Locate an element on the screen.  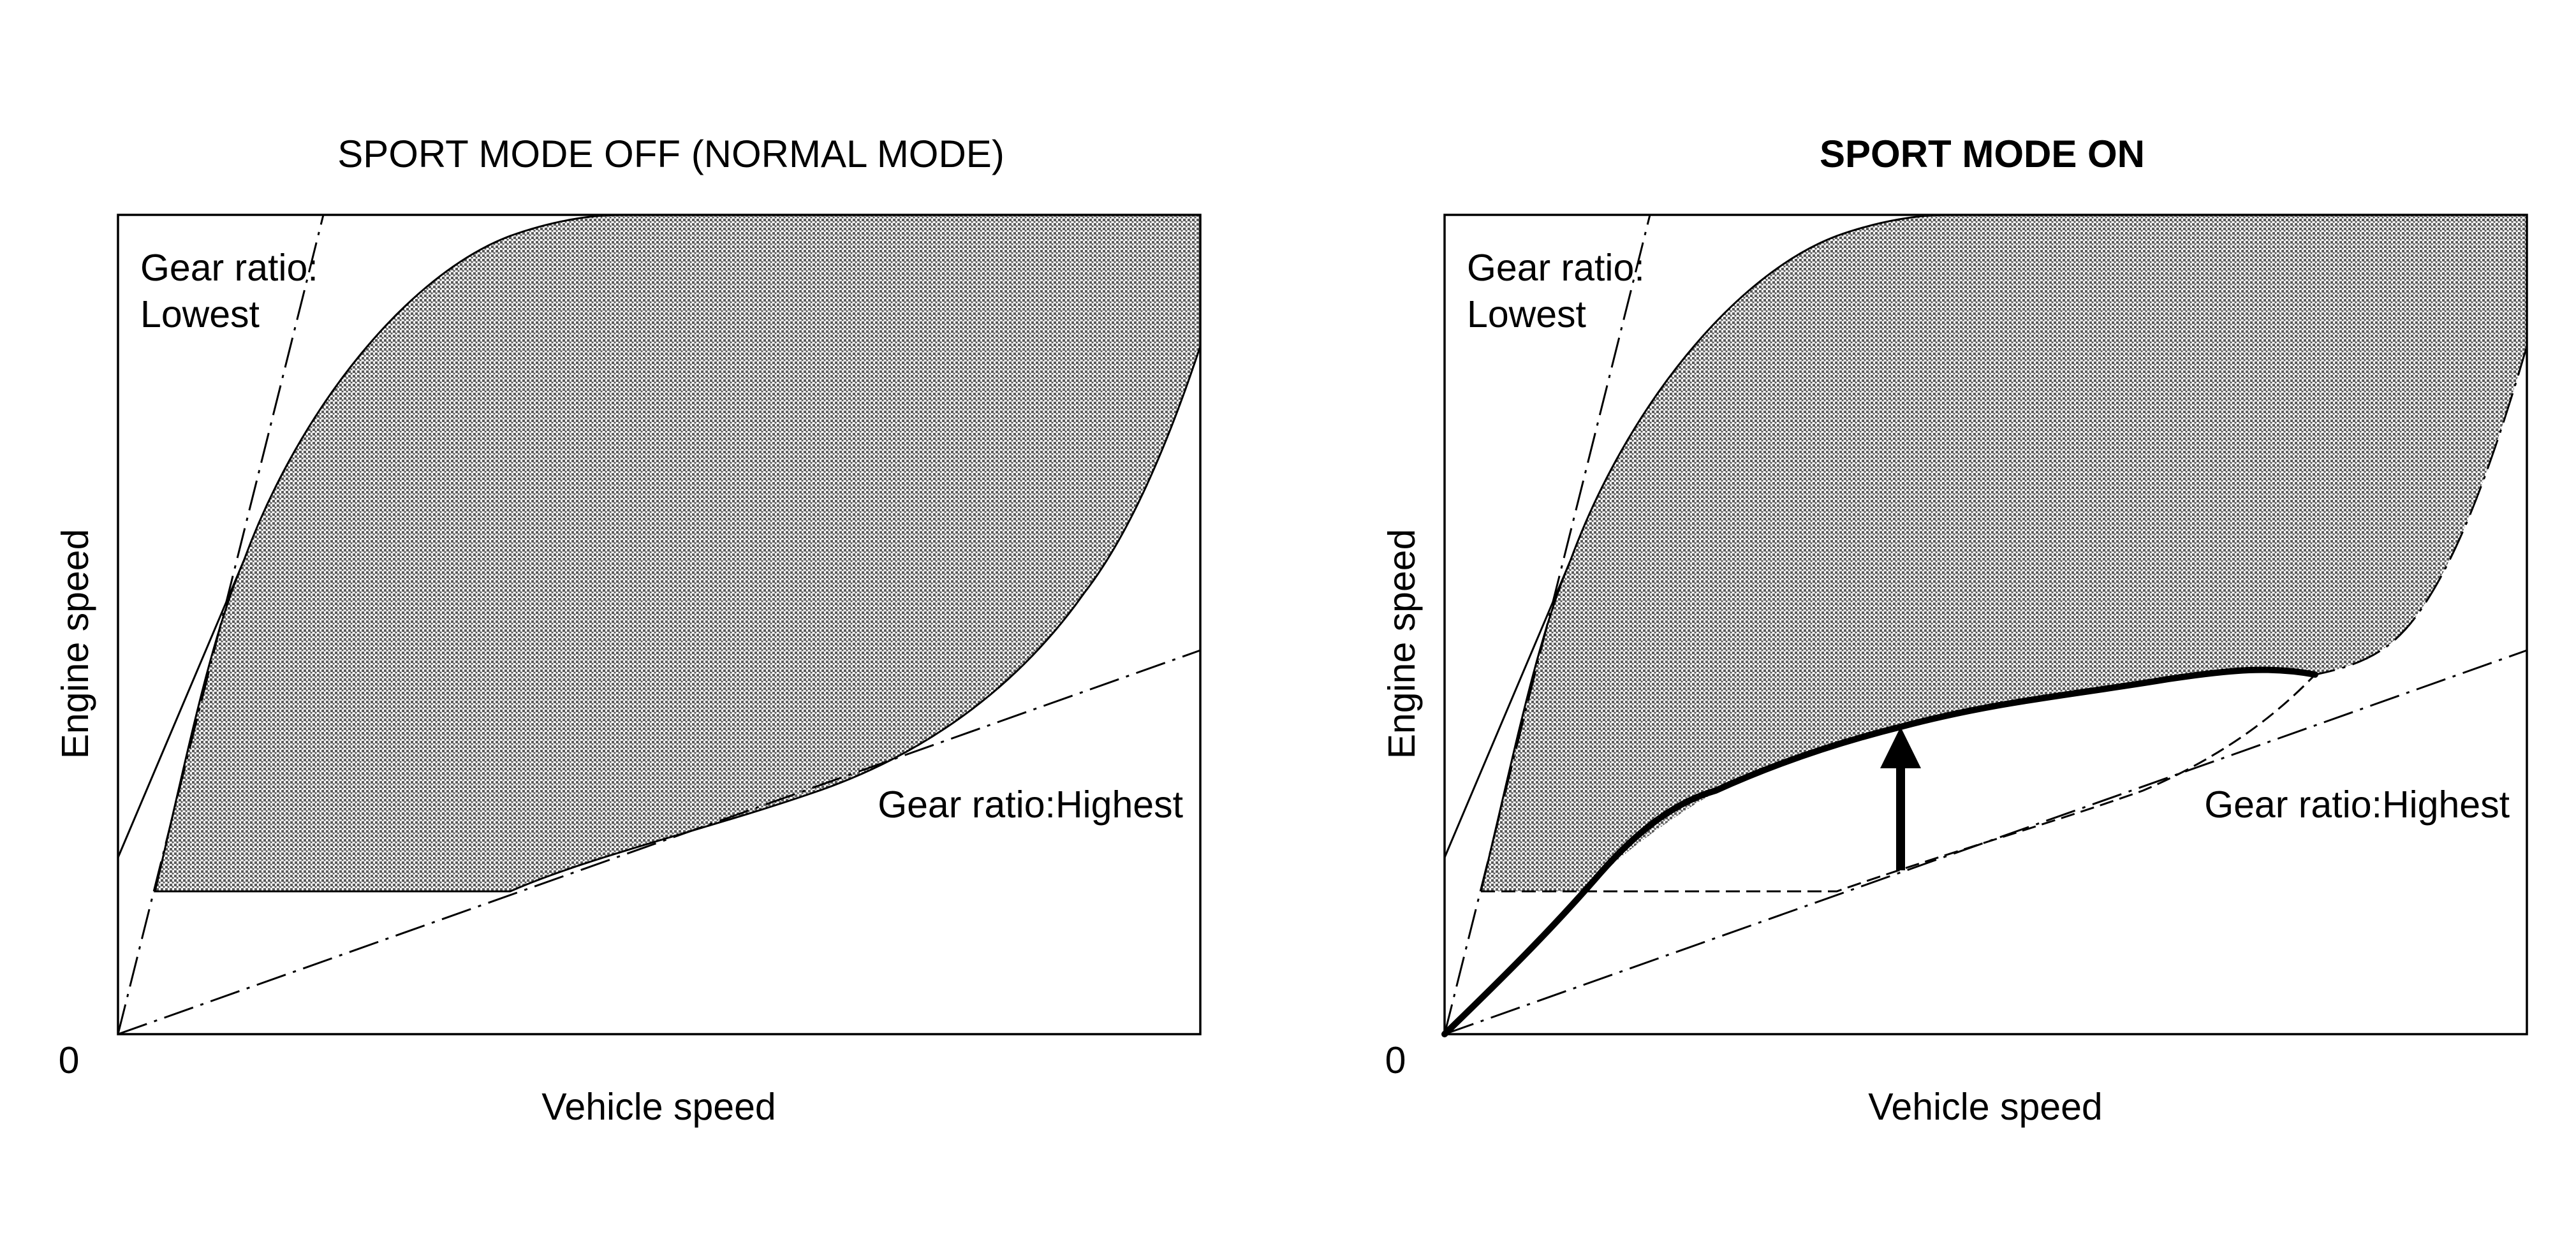
sport-mode-boundary is located at coordinates (1879, 851).